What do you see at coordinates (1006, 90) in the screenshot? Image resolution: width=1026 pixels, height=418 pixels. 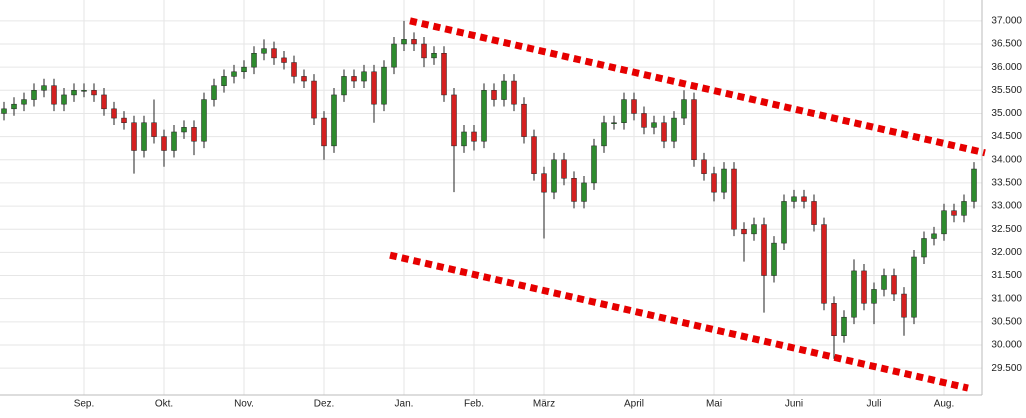 I see `y-tick-label: 35.500` at bounding box center [1006, 90].